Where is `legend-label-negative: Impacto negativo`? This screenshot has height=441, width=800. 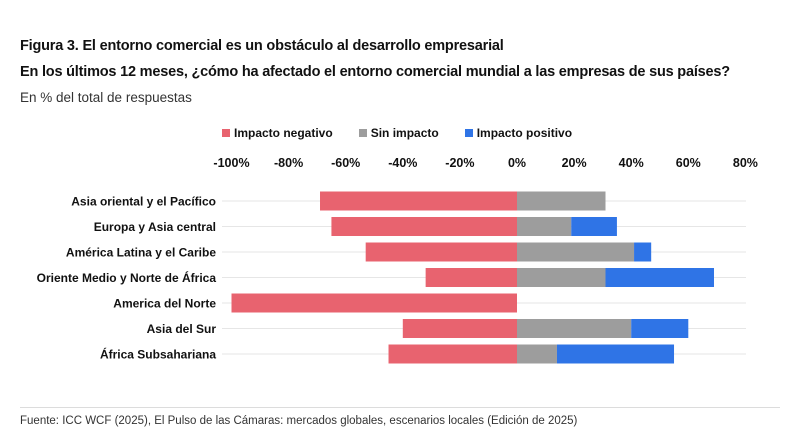
legend-label-negative: Impacto negativo is located at coordinates (283, 133).